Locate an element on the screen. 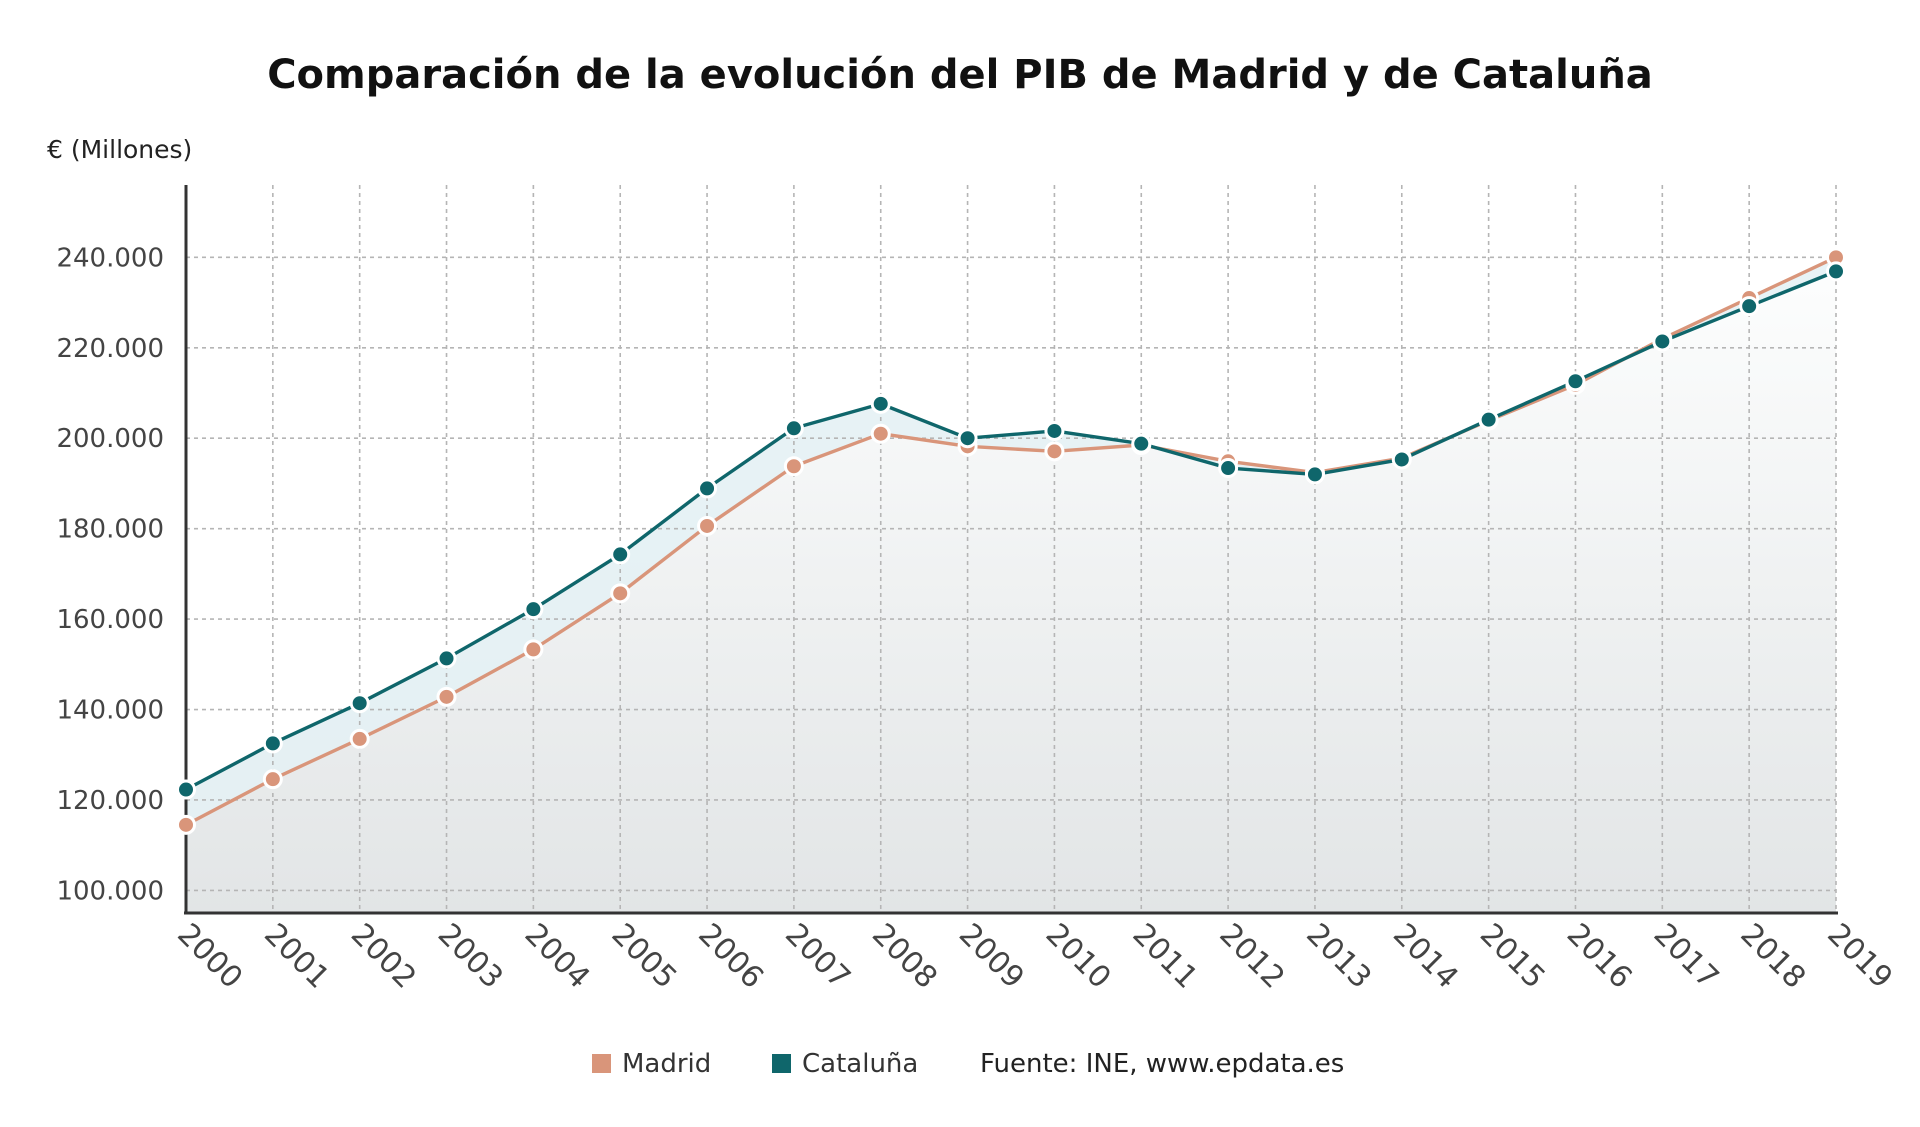 Image resolution: width=1920 pixels, height=1127 pixels. legend-item-madrid: Madrid is located at coordinates (651, 1064).